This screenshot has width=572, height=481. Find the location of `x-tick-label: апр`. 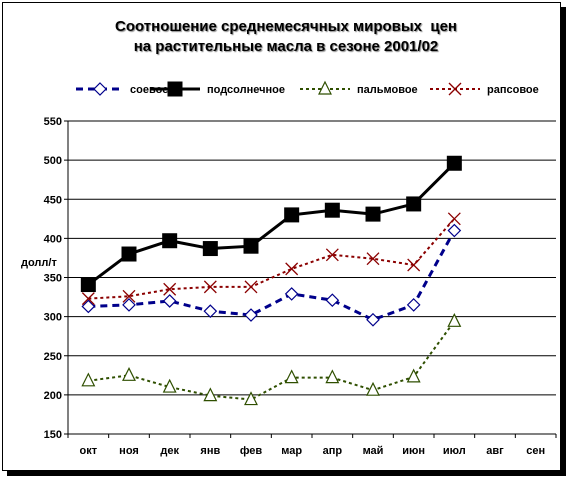

x-tick-label: апр is located at coordinates (333, 451).